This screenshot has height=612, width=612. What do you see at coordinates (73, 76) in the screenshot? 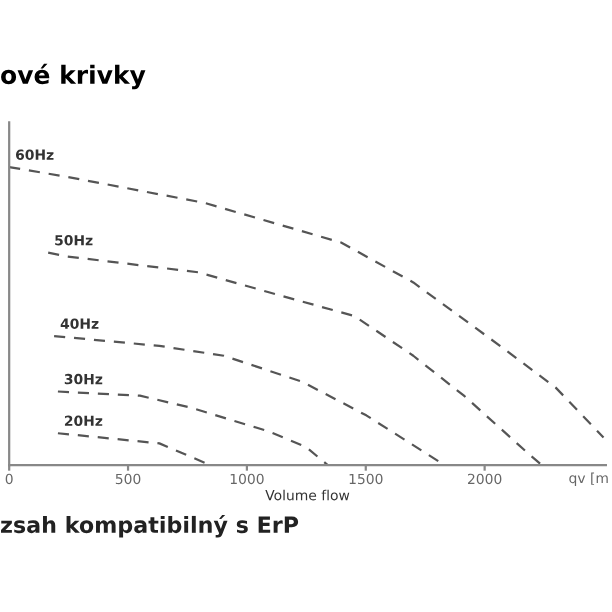
I see `chart-title: ové krivky` at bounding box center [73, 76].